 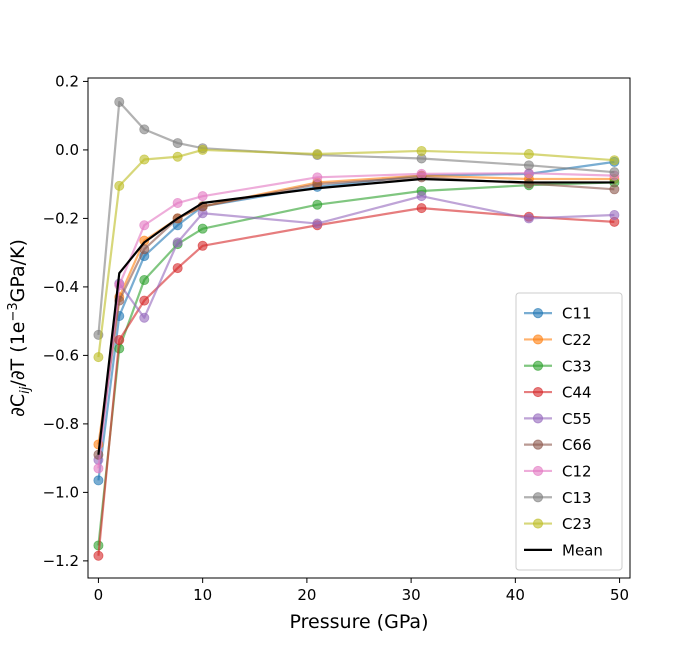 What do you see at coordinates (558, 445) in the screenshot?
I see `legend-item: C66` at bounding box center [558, 445].